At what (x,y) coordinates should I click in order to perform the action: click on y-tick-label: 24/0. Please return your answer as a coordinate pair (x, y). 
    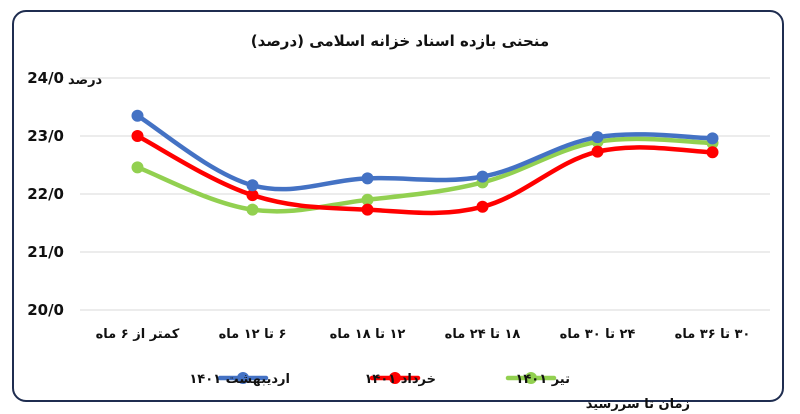
    Looking at the image, I should click on (45, 78).